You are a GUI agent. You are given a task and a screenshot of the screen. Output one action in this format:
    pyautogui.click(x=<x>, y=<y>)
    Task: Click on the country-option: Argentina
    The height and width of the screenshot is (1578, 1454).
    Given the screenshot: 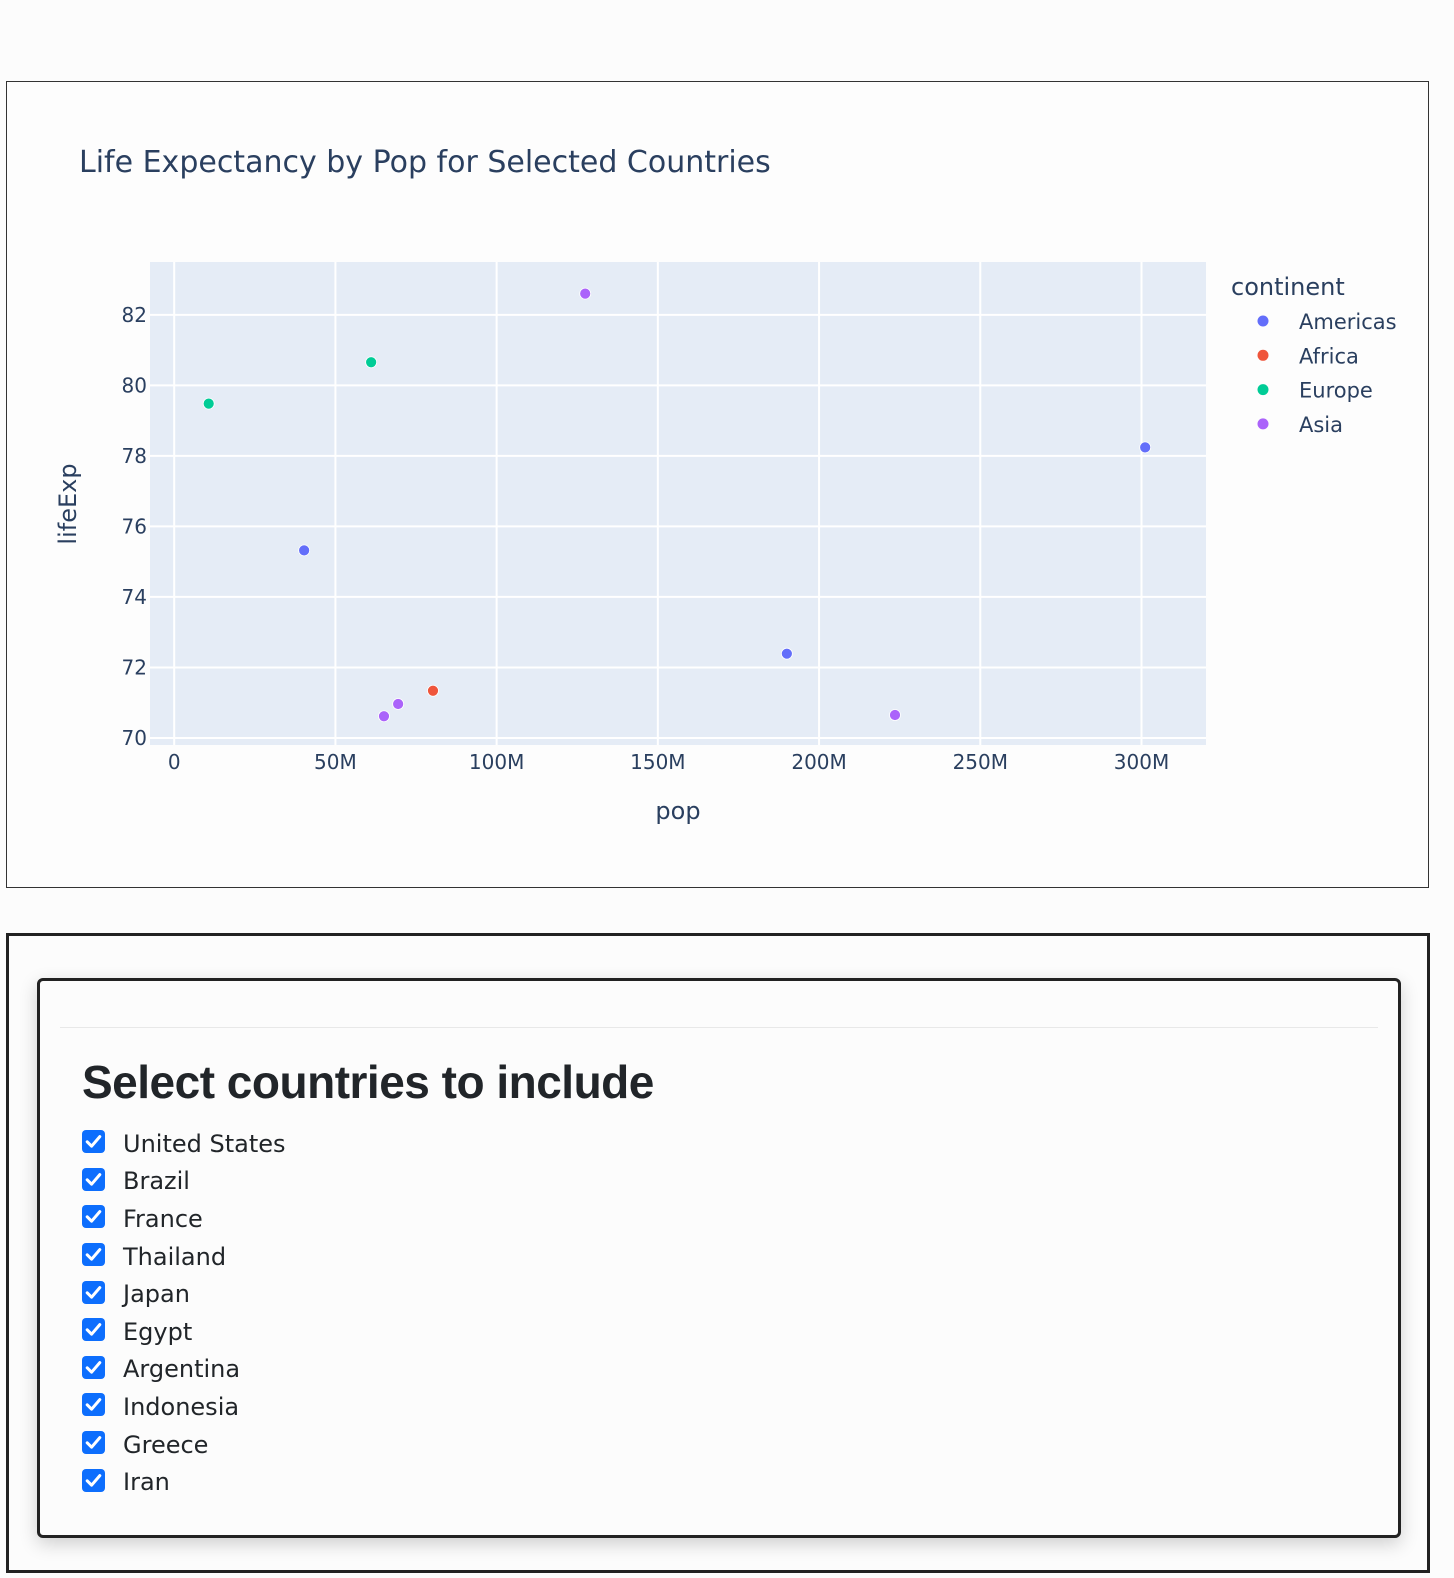 What is the action you would take?
    pyautogui.click(x=184, y=1370)
    